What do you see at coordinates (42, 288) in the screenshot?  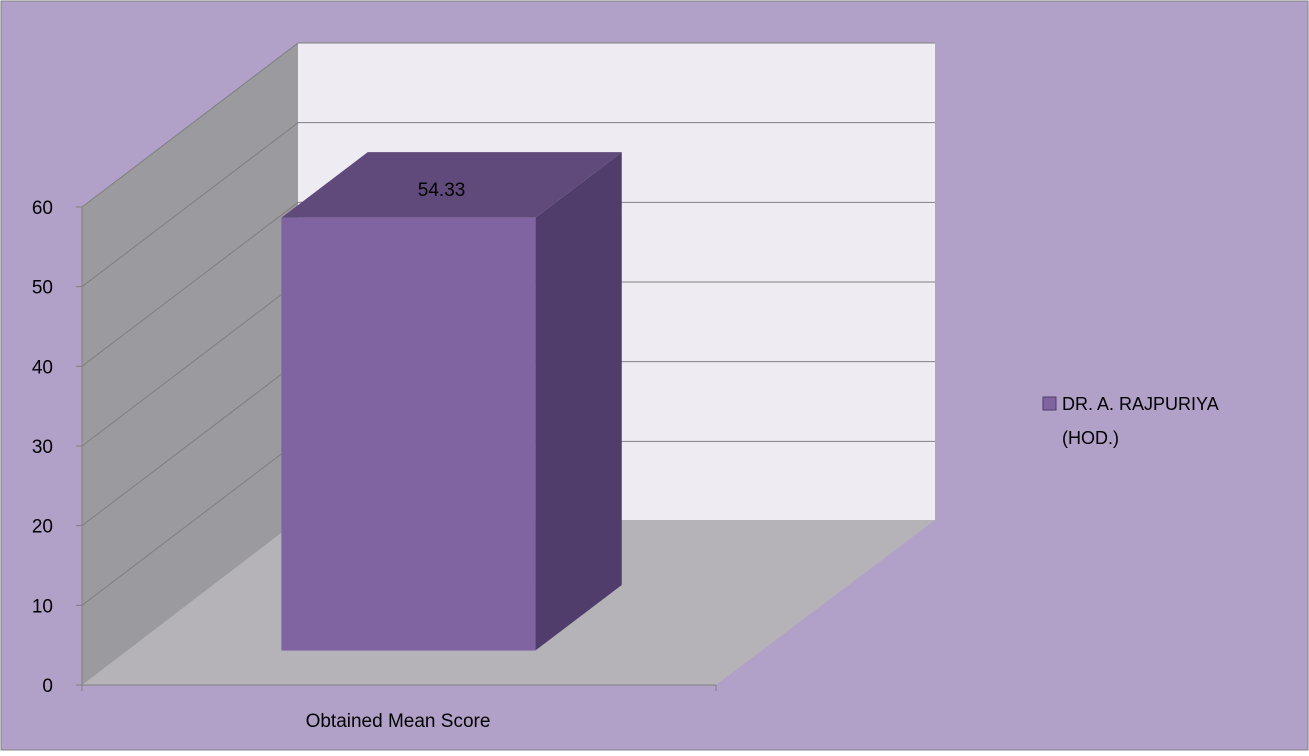 I see `y-tick-label: 50` at bounding box center [42, 288].